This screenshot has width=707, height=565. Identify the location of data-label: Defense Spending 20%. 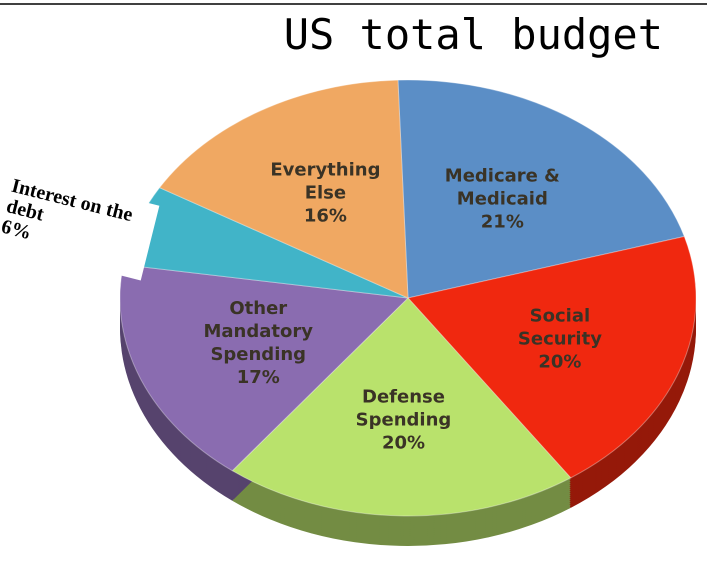
(403, 420).